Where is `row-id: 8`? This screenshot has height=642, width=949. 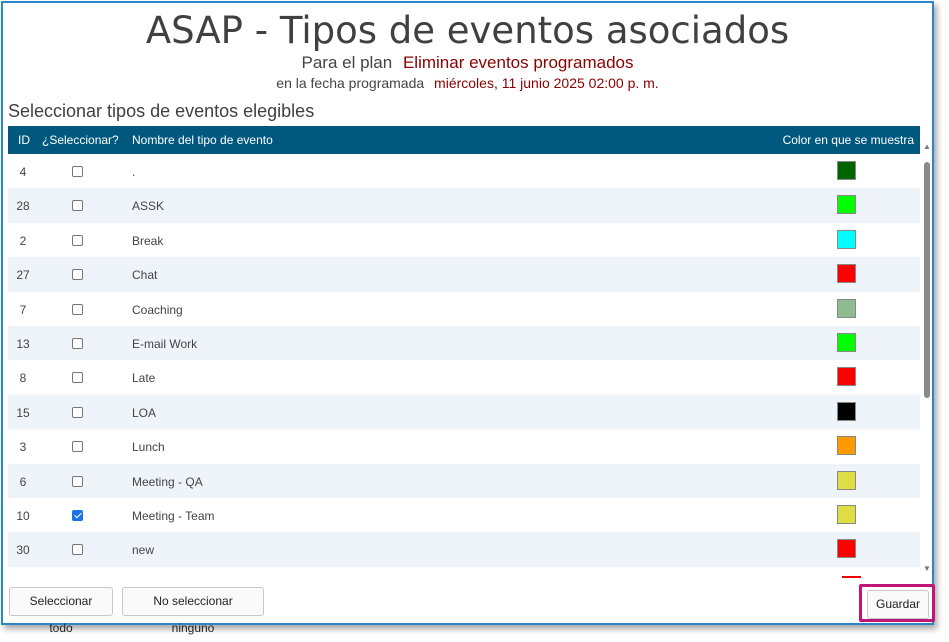 row-id: 8 is located at coordinates (23, 378).